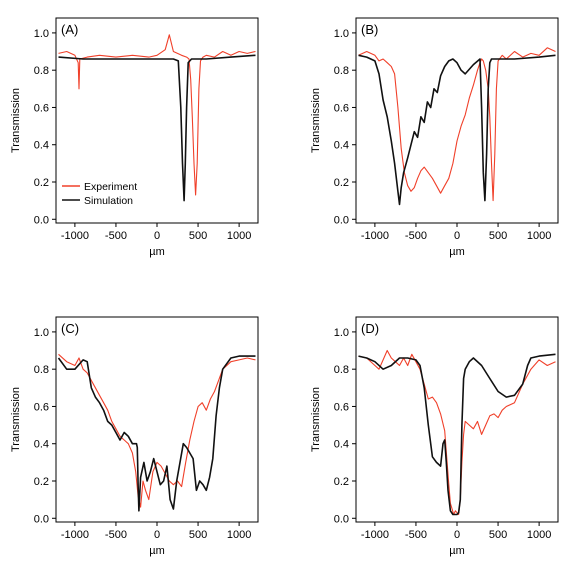 The width and height of the screenshot is (578, 575). Describe the element at coordinates (110, 187) in the screenshot. I see `legend-entry: Experiment` at that location.